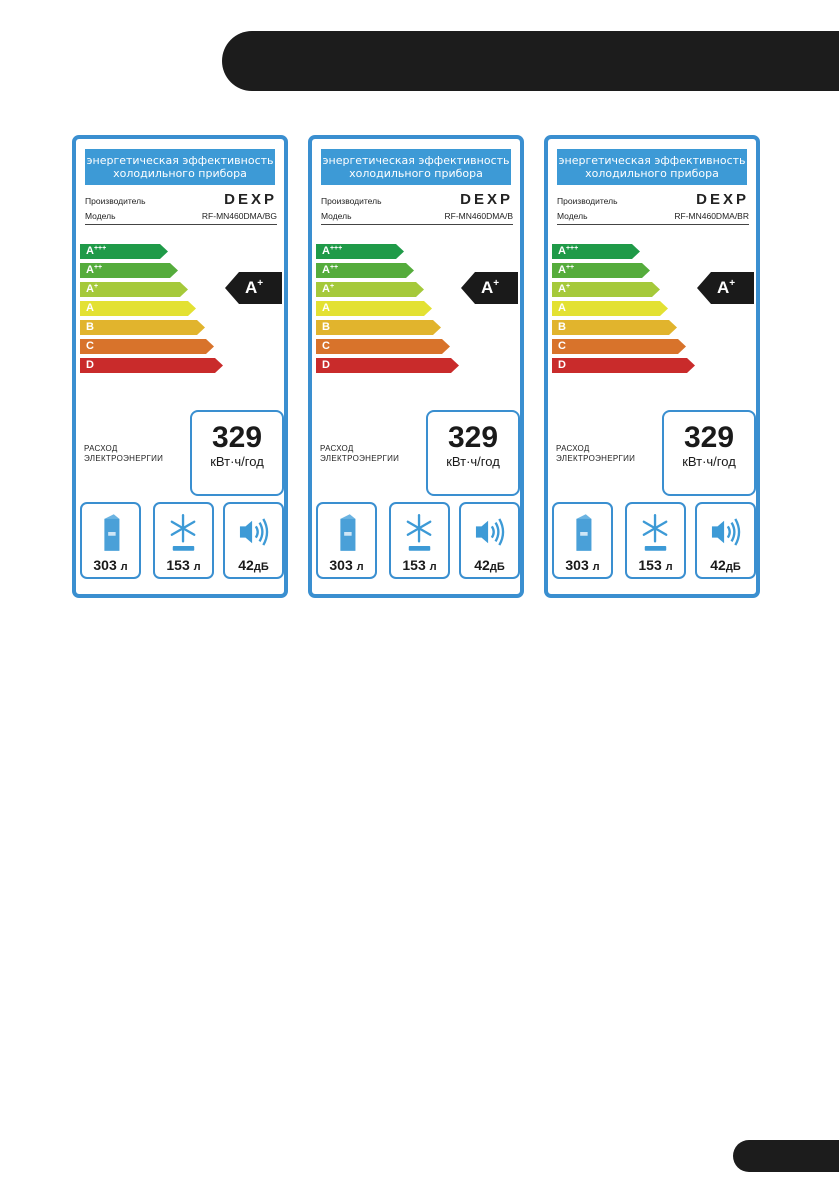 This screenshot has width=839, height=1191. Describe the element at coordinates (181, 216) in the screenshot. I see `model-row: Модель RF-MN460DMA/BG` at that location.